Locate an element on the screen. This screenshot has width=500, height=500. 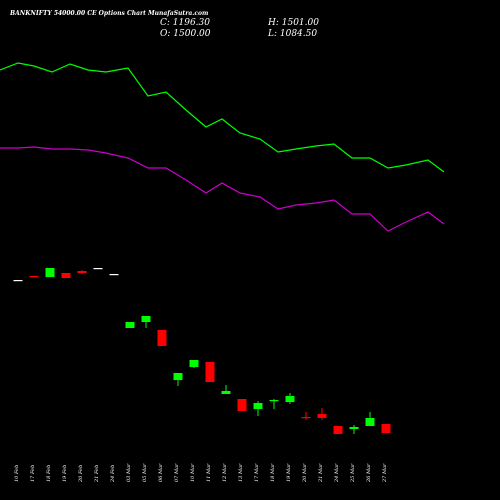
x-tick-label: 27 Mar is located at coordinates (385, 473).